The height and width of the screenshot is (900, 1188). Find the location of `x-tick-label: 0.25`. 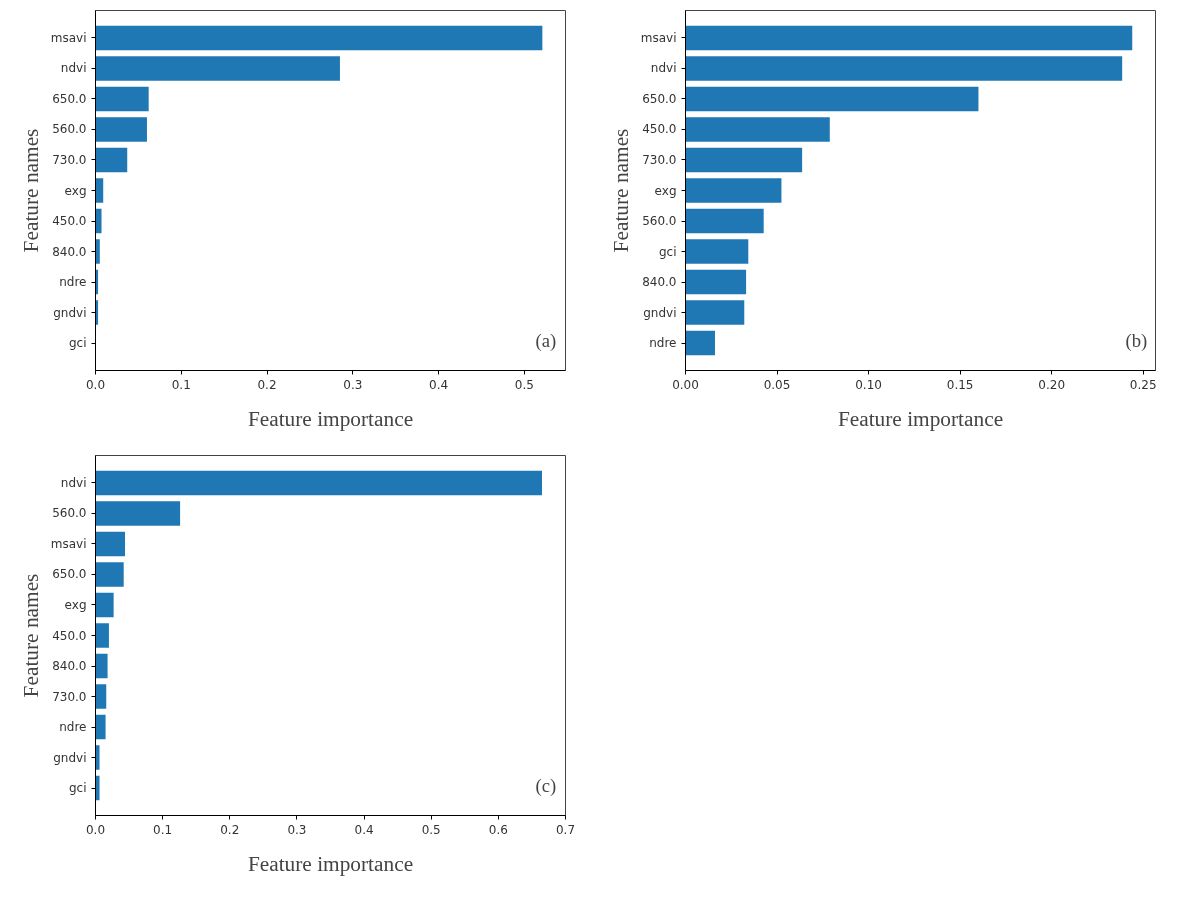

x-tick-label: 0.25 is located at coordinates (1143, 384).